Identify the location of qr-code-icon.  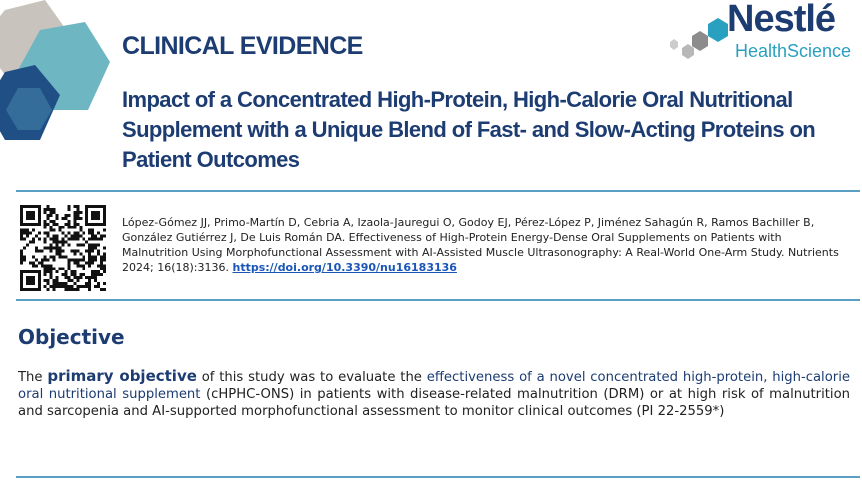
(63, 248).